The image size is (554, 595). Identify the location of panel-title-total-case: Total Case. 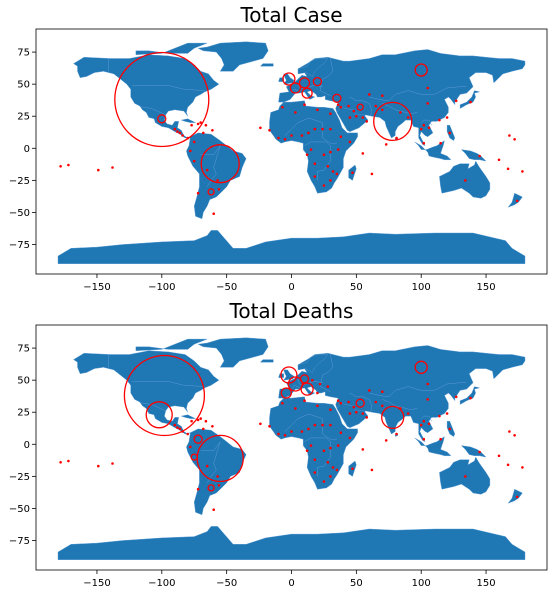
(291, 15).